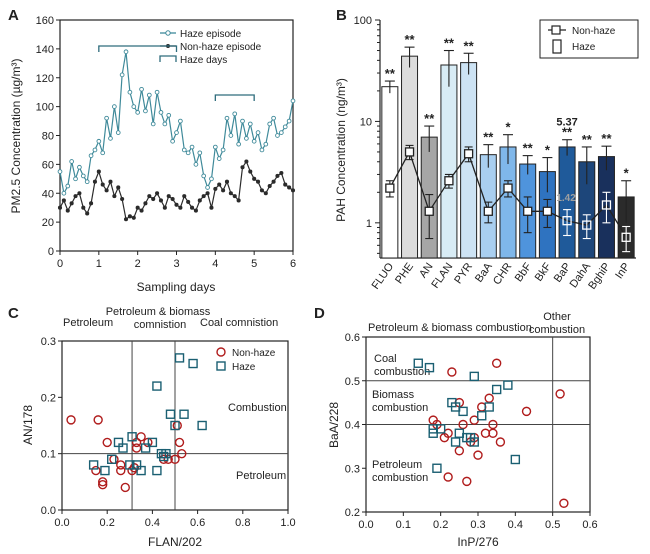  What do you see at coordinates (515, 525) in the screenshot?
I see `panel-d-xtick-label: 0.4` at bounding box center [515, 525].